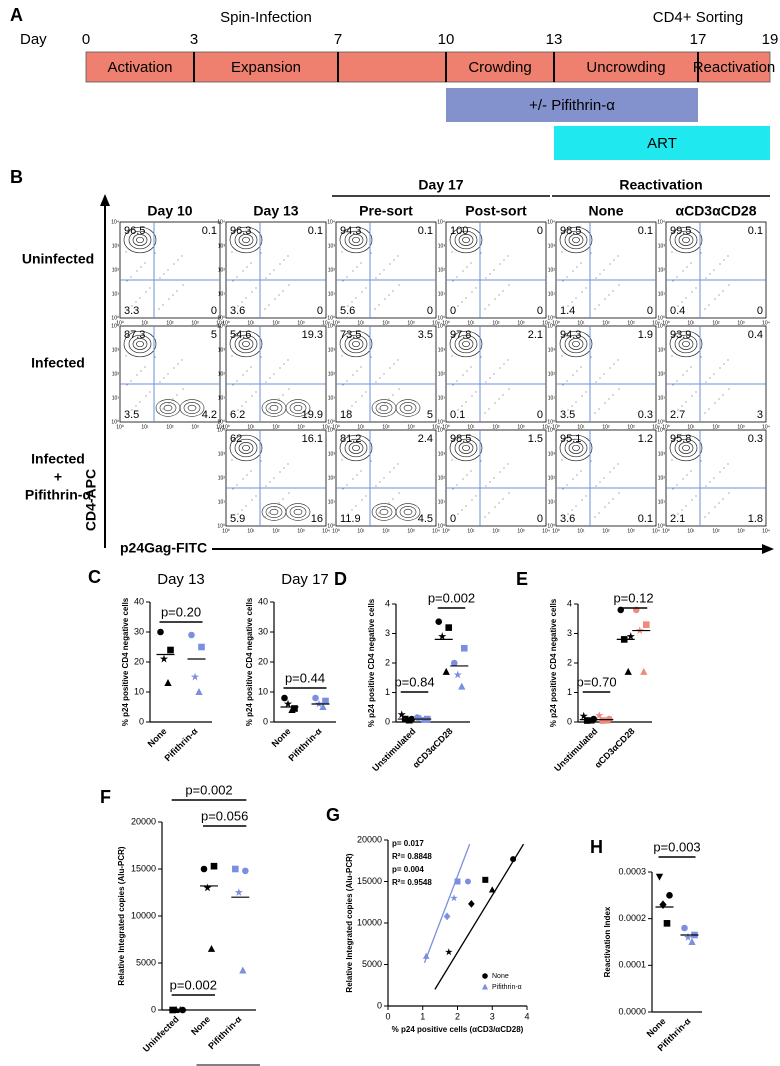 The width and height of the screenshot is (780, 1066). Describe the element at coordinates (305, 677) in the screenshot. I see `p-value: p=0.44` at that location.